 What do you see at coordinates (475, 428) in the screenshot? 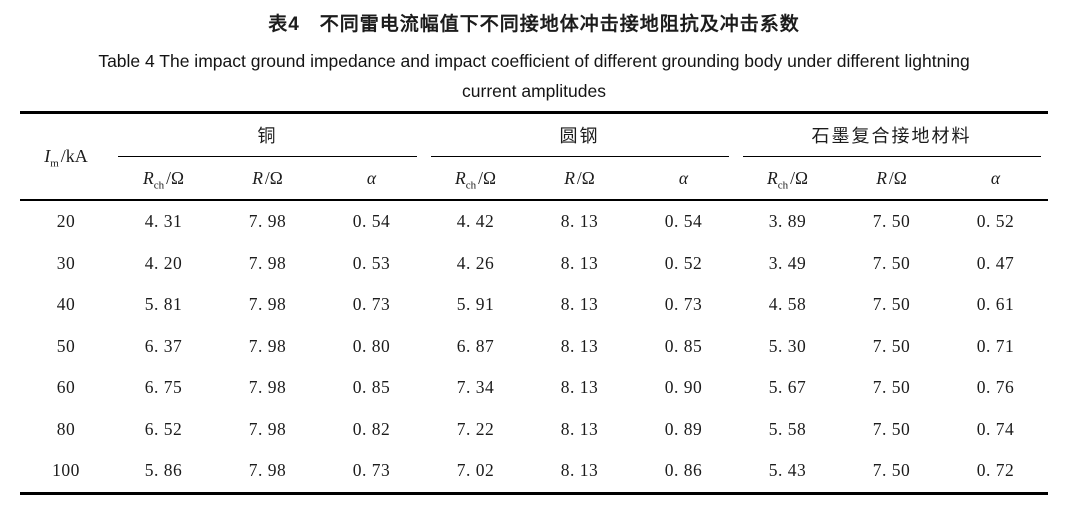
I see `cell-value: 7. 22` at bounding box center [475, 428].